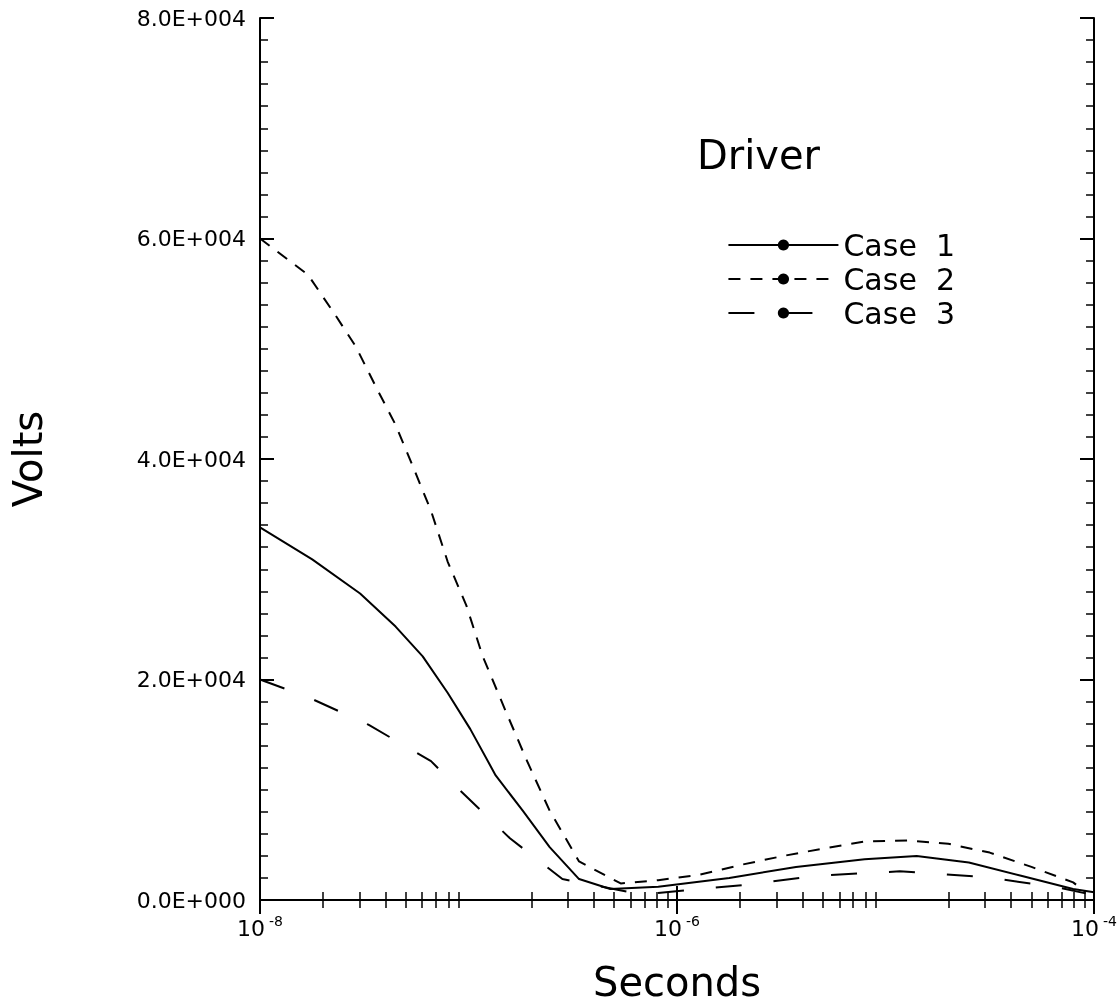 The height and width of the screenshot is (1008, 1120). What do you see at coordinates (899, 245) in the screenshot?
I see `legend-label: Case 1` at bounding box center [899, 245].